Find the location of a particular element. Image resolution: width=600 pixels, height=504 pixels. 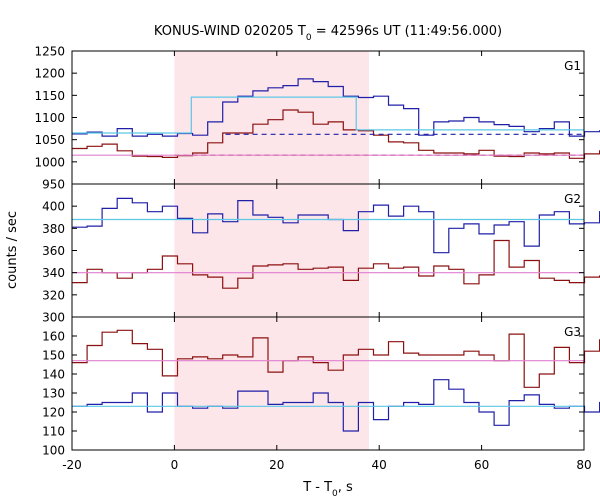

x-axis-label-rest: , s is located at coordinates (345, 487).